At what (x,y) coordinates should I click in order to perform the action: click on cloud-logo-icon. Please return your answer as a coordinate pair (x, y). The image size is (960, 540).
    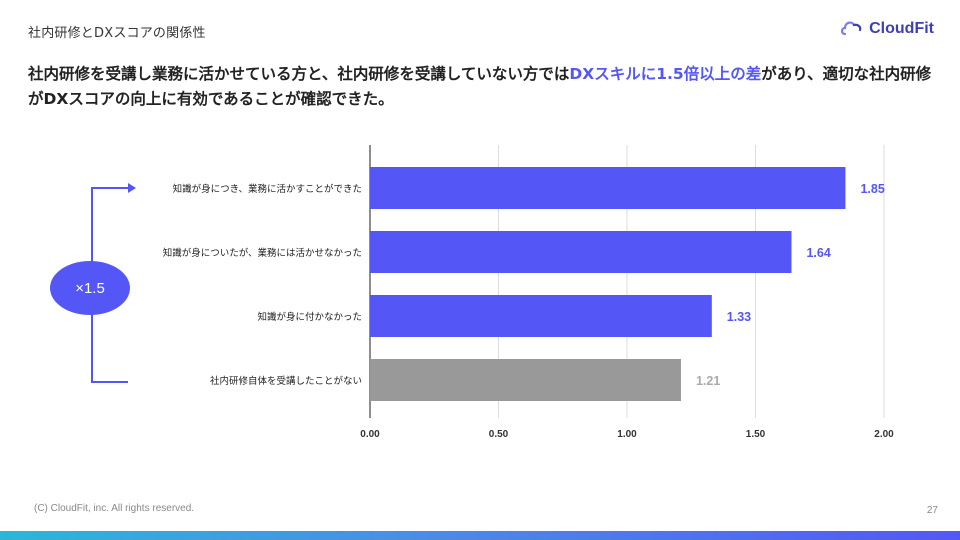
    Looking at the image, I should click on (851, 28).